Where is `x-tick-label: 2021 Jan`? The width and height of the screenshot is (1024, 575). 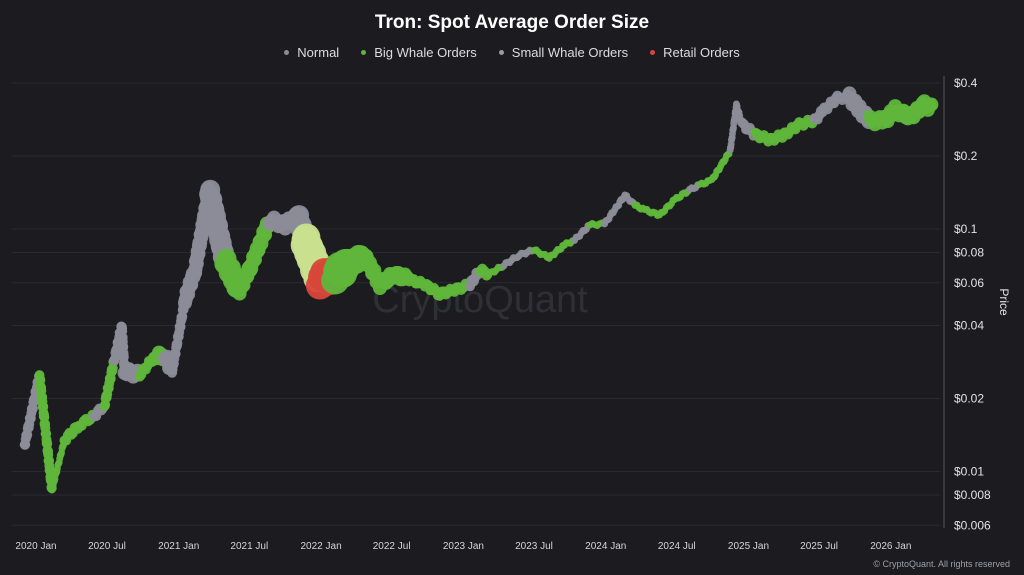
x-tick-label: 2021 Jan is located at coordinates (178, 546).